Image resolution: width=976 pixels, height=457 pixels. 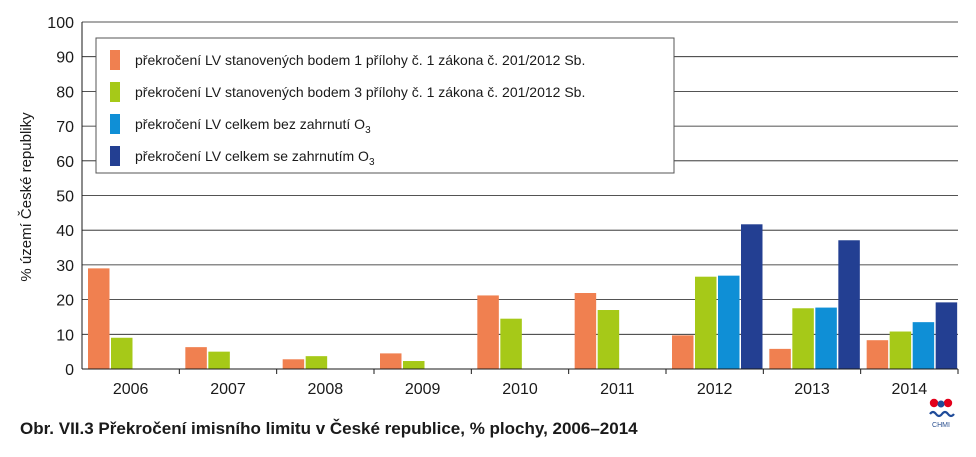 I want to click on x-tick-label: 2010, so click(x=520, y=389).